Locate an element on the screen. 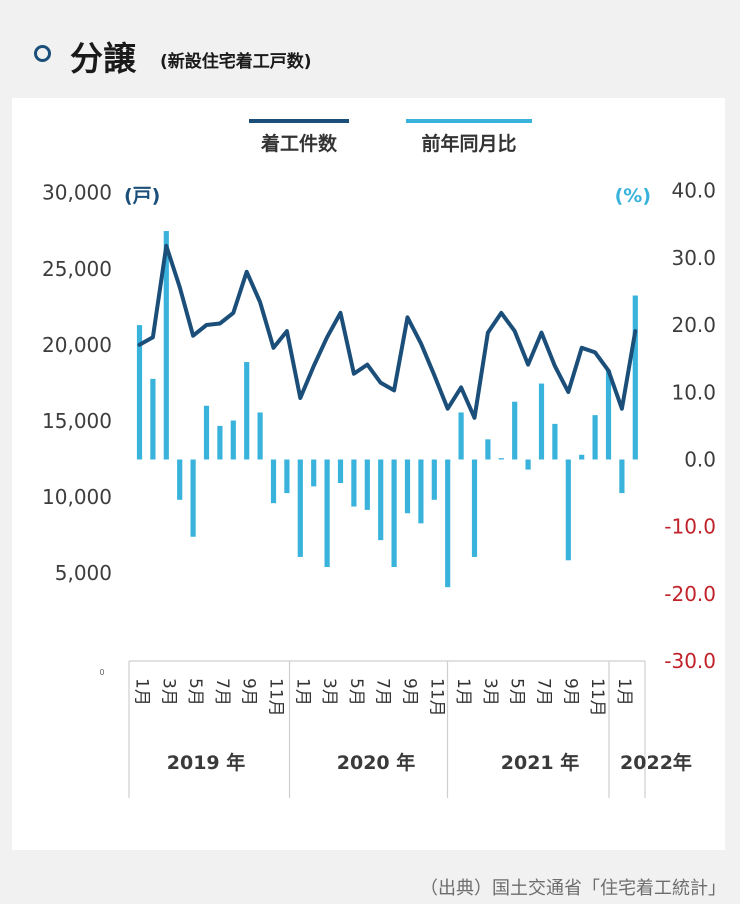  legend-label-bar: 前年同月比 is located at coordinates (468, 143).